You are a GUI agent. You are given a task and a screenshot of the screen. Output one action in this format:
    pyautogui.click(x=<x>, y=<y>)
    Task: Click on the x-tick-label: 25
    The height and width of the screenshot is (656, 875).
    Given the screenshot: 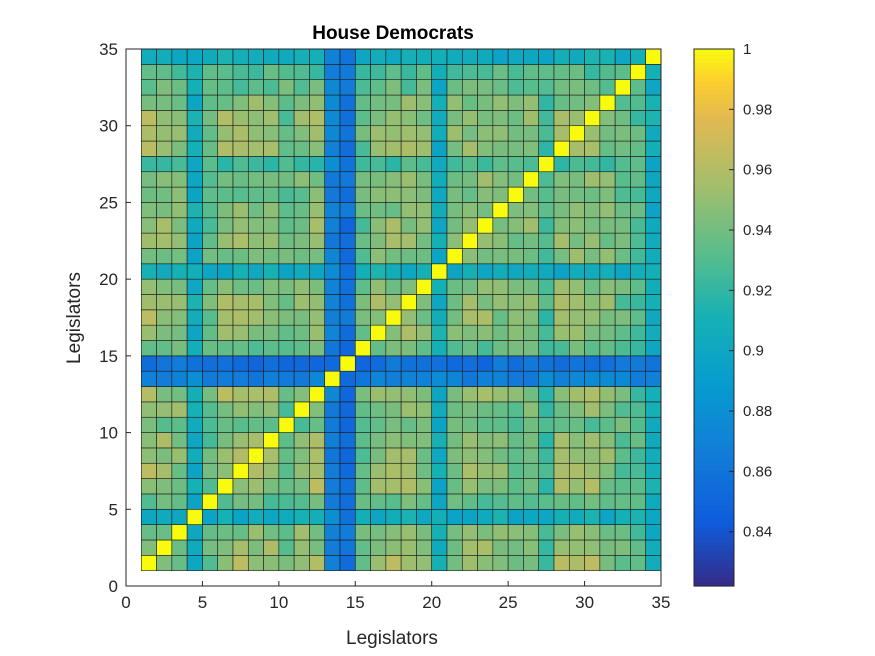 What is the action you would take?
    pyautogui.click(x=508, y=602)
    